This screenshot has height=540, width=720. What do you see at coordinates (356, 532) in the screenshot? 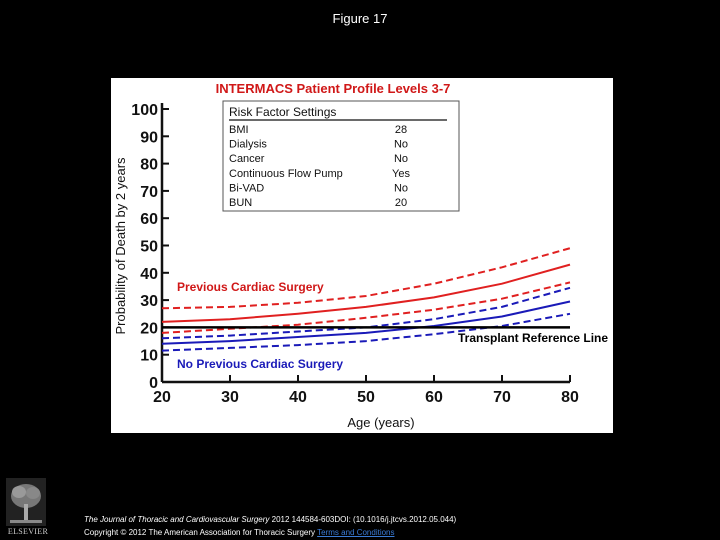
I see `terms-link: Terms and Conditions` at bounding box center [356, 532].